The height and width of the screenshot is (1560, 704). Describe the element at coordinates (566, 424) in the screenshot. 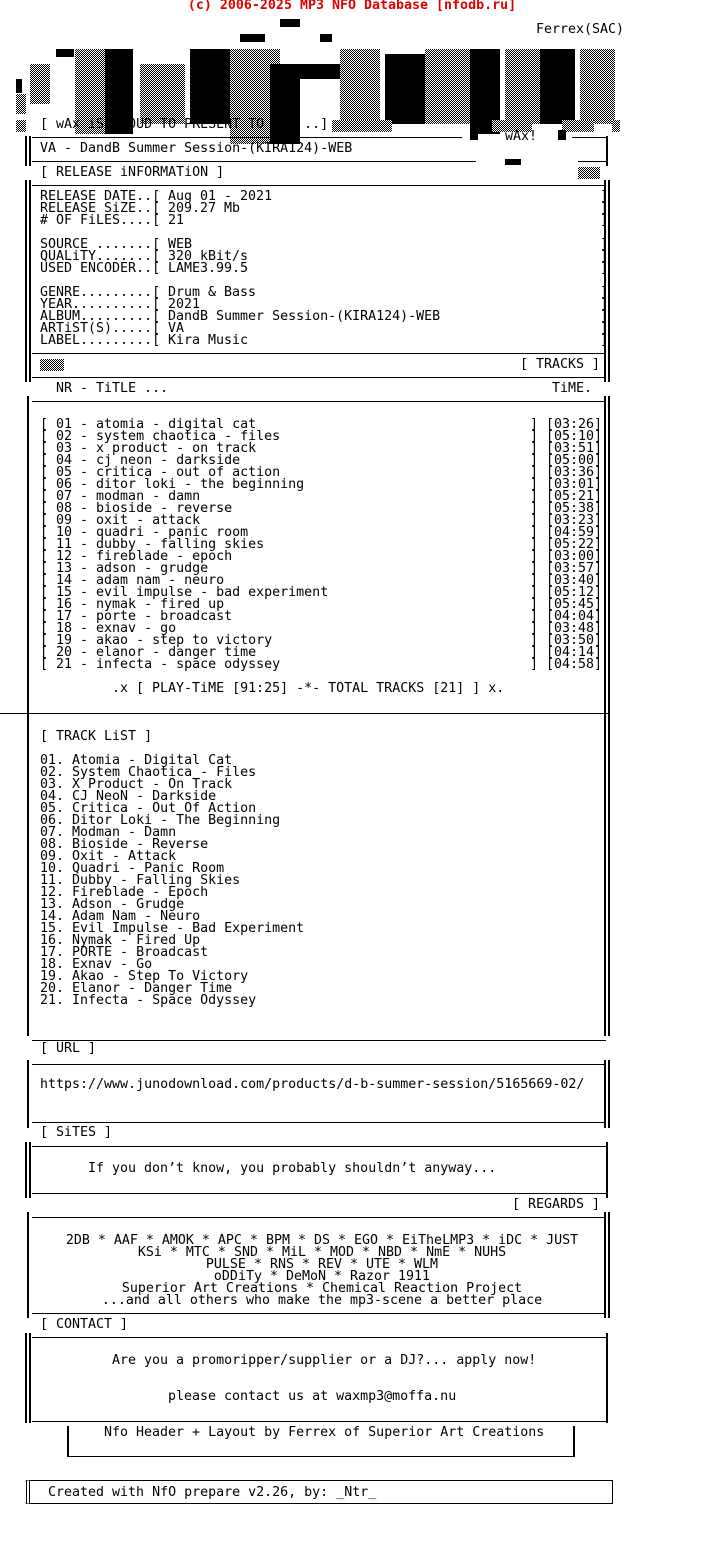

I see `track-row-time: ] [03:26]` at that location.